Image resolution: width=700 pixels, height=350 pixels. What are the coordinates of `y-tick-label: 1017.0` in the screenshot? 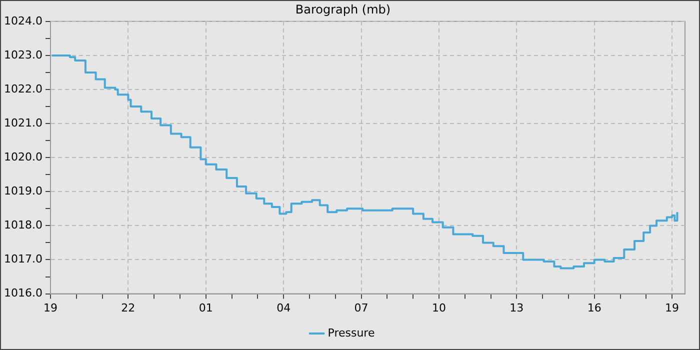 It's located at (23, 259).